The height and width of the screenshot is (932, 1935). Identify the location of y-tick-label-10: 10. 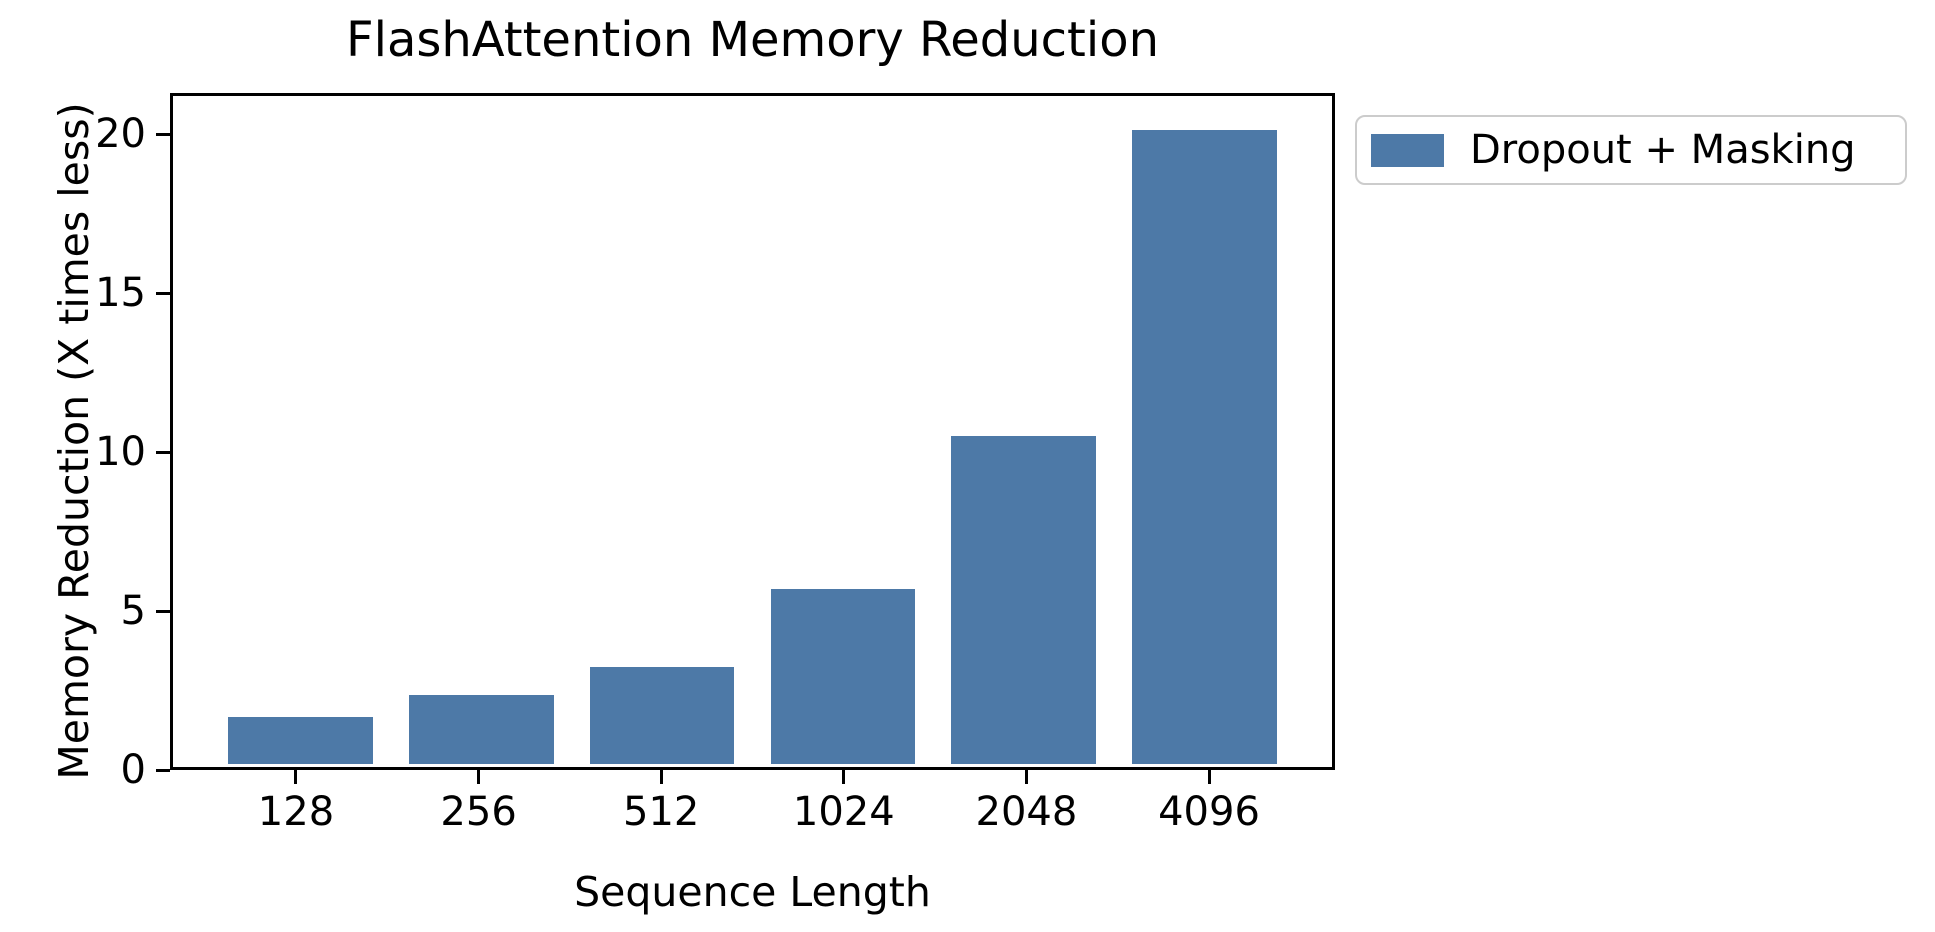
(120, 452).